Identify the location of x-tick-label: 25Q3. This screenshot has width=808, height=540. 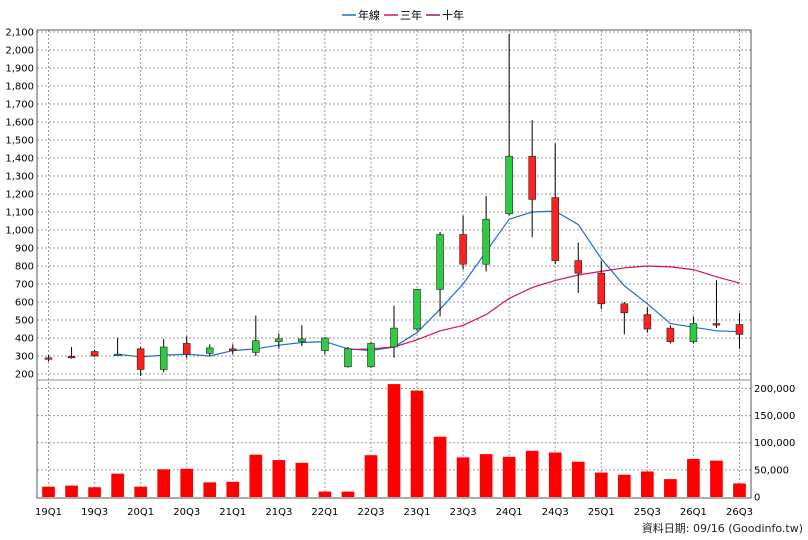
(647, 512).